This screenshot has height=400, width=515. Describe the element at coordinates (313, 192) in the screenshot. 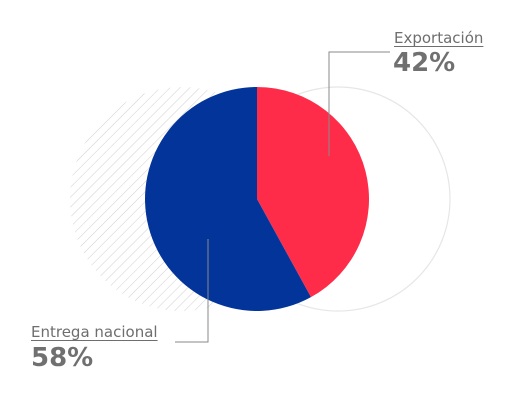

I see `pie-slice-exportacion` at that location.